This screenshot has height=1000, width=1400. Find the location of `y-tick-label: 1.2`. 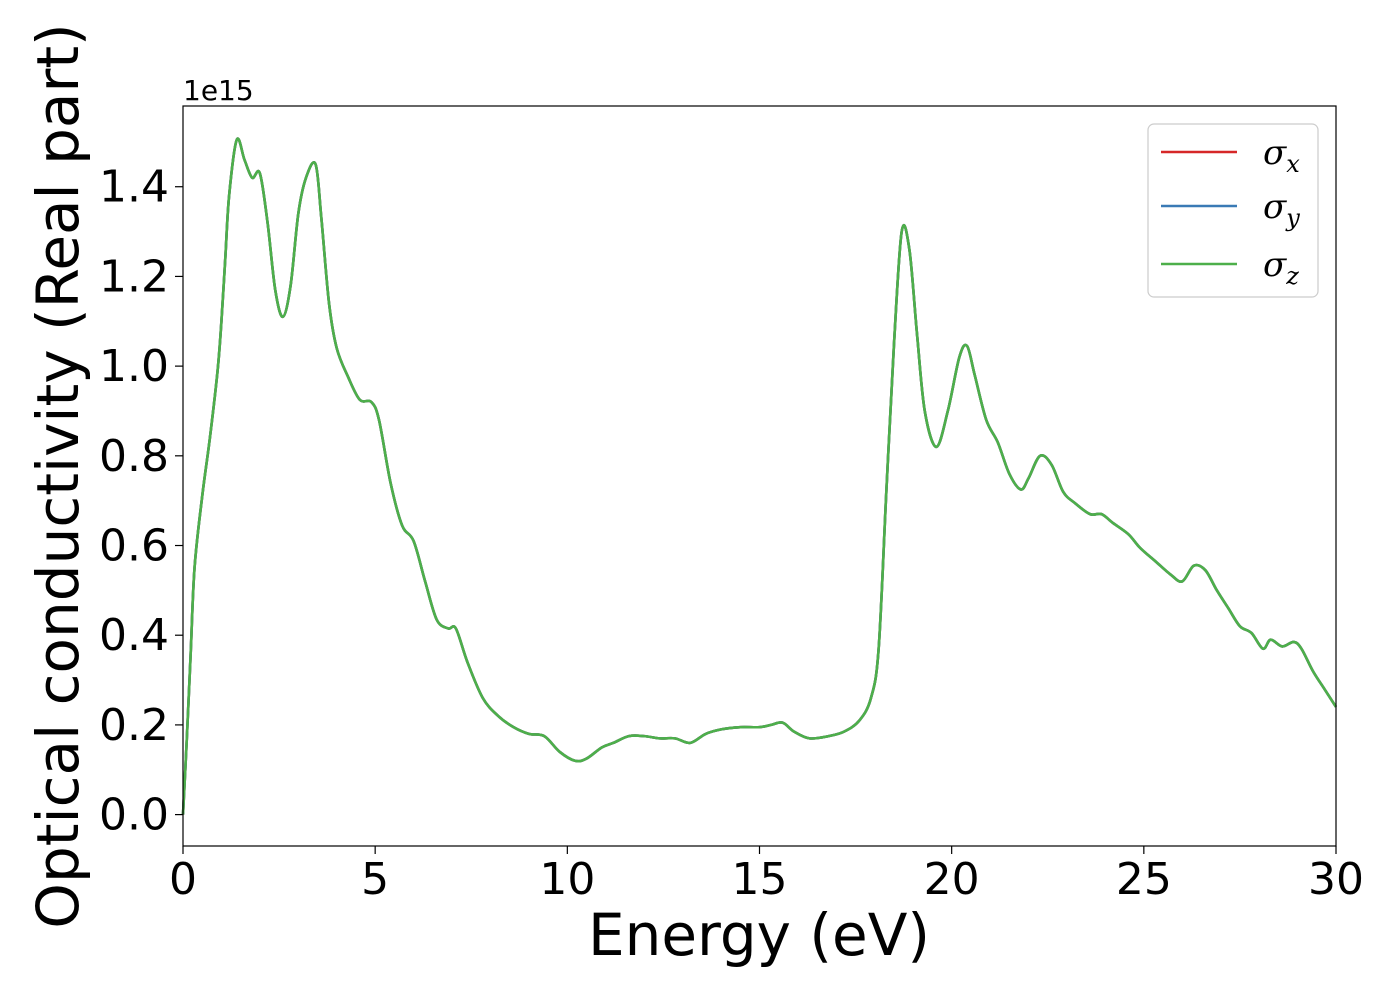

y-tick-label: 1.2 is located at coordinates (134, 276).